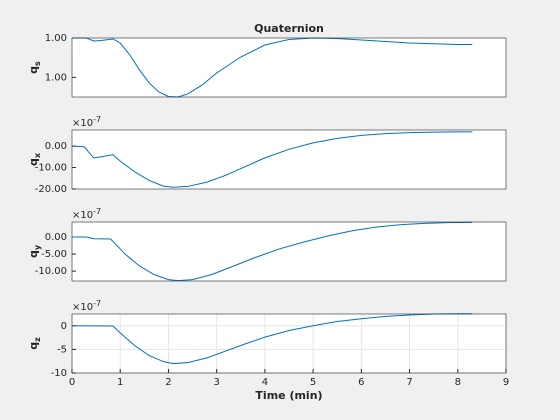  Describe the element at coordinates (54, 254) in the screenshot. I see `y-tick-label: -5.00` at that location.